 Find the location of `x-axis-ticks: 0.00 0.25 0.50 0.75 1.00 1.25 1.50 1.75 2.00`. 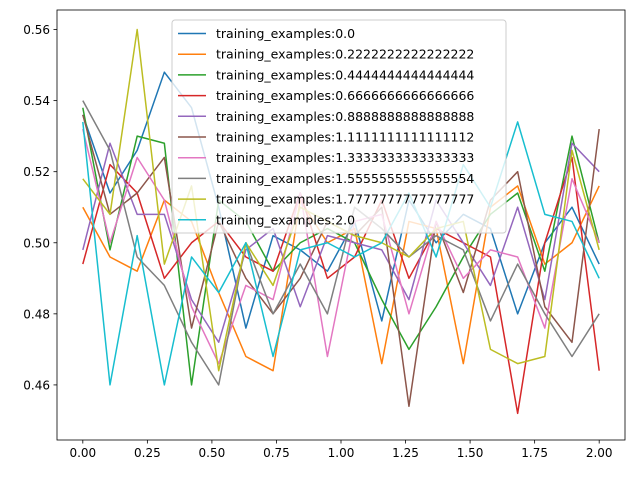

x-axis-ticks: 0.00 0.25 0.50 0.75 1.00 1.25 1.50 1.75 2.00 is located at coordinates (341, 450).